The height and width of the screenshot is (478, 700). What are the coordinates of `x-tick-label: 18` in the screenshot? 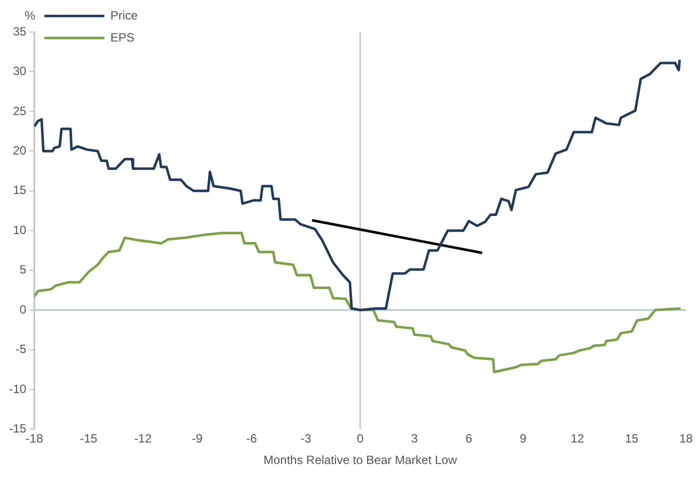 It's located at (686, 439).